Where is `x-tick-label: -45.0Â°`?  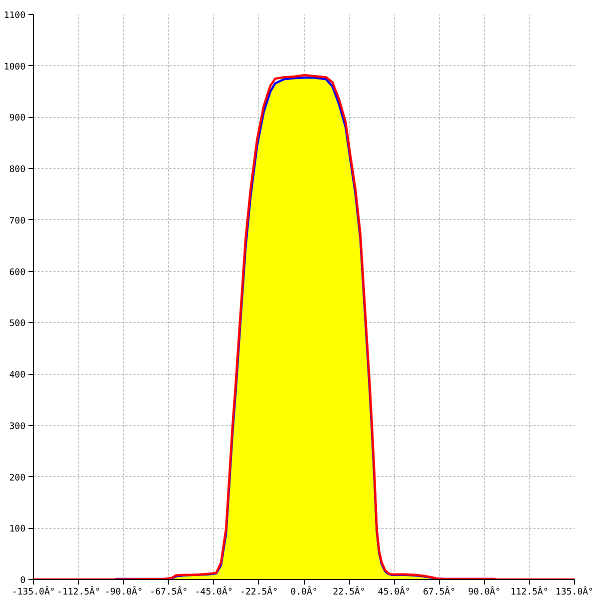
x-tick-label: -45.0Â° is located at coordinates (213, 592).